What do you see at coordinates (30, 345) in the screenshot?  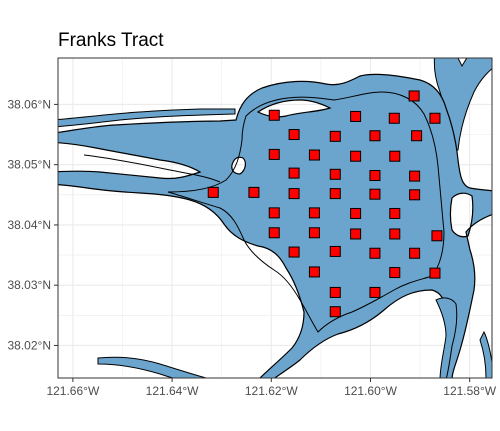 I see `y-tick-label: 38.02°N` at bounding box center [30, 345].